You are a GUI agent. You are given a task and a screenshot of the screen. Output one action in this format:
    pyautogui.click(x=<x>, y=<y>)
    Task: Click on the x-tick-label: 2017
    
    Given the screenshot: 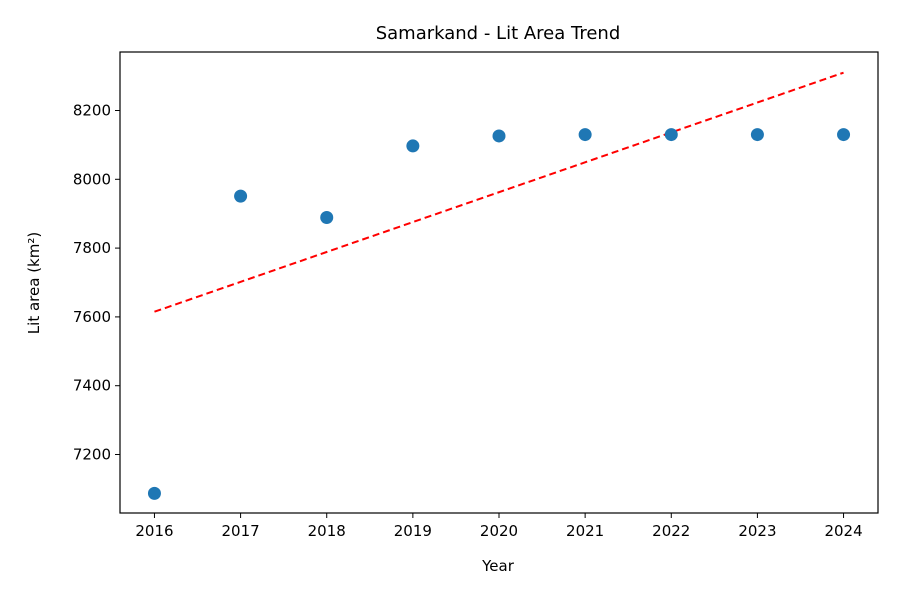 What is the action you would take?
    pyautogui.click(x=240, y=531)
    